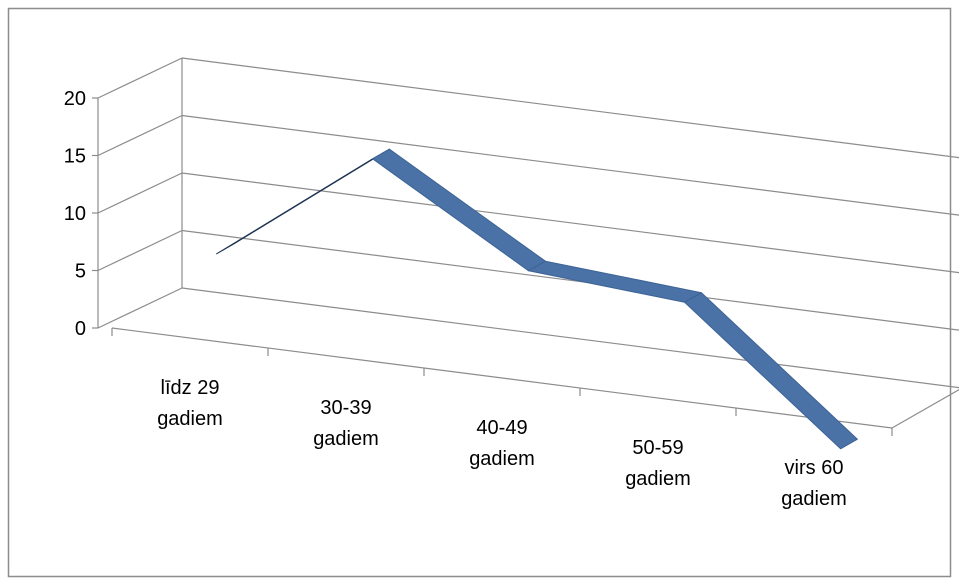  I want to click on y-axis-tick-labels: 0 5 10 15 20, so click(75, 214).